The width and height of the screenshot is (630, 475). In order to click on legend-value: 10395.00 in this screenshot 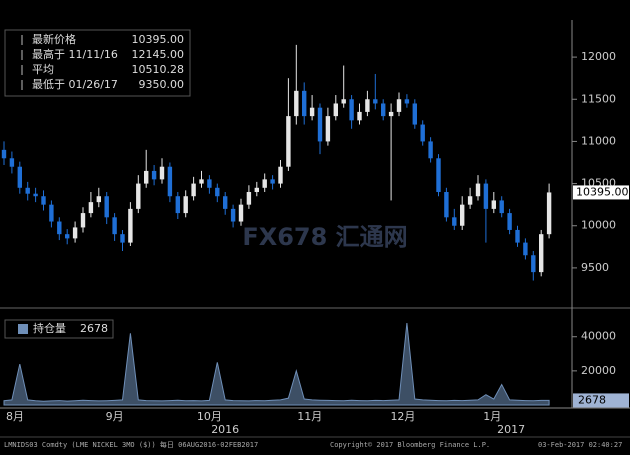, I will do `click(158, 39)`.